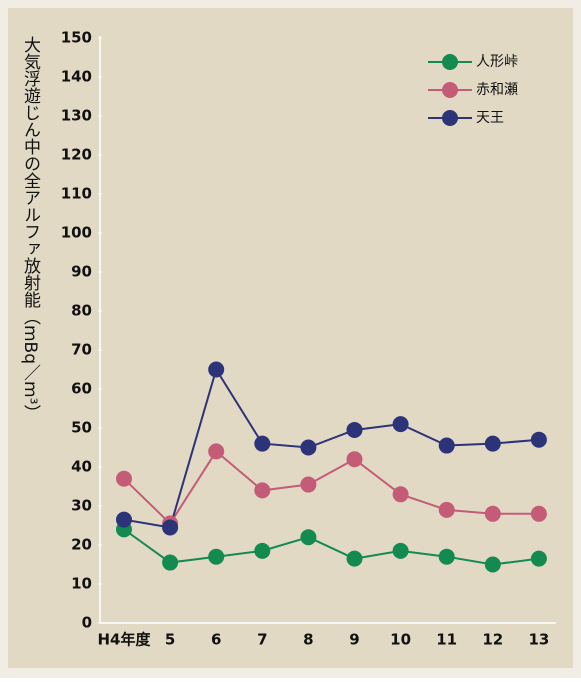 The image size is (581, 682). Describe the element at coordinates (76, 116) in the screenshot. I see `y-tick-label: 130` at that location.